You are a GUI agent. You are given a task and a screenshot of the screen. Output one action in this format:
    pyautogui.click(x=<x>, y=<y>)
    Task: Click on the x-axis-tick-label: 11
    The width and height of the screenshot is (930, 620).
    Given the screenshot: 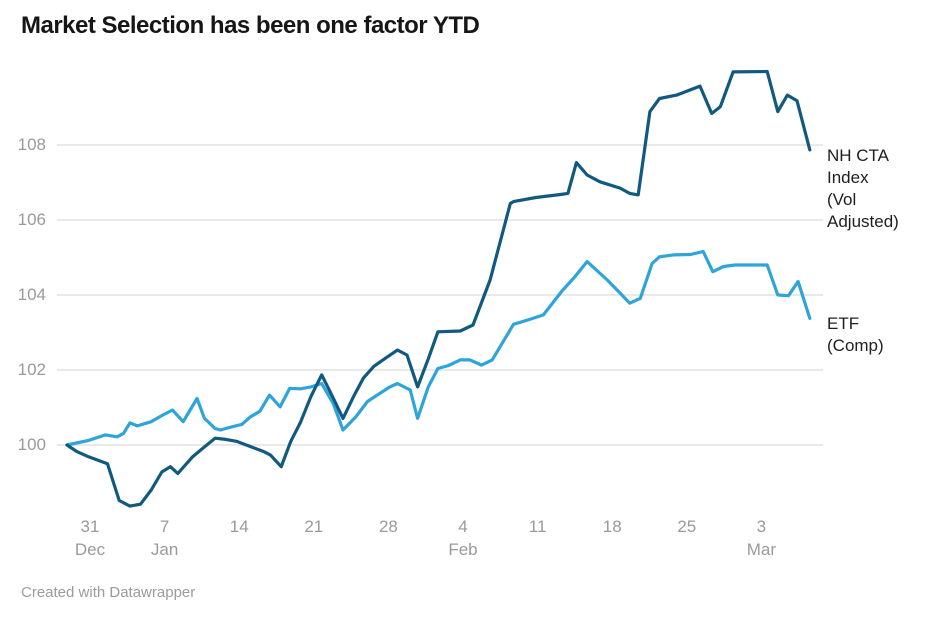 What is the action you would take?
    pyautogui.click(x=538, y=526)
    